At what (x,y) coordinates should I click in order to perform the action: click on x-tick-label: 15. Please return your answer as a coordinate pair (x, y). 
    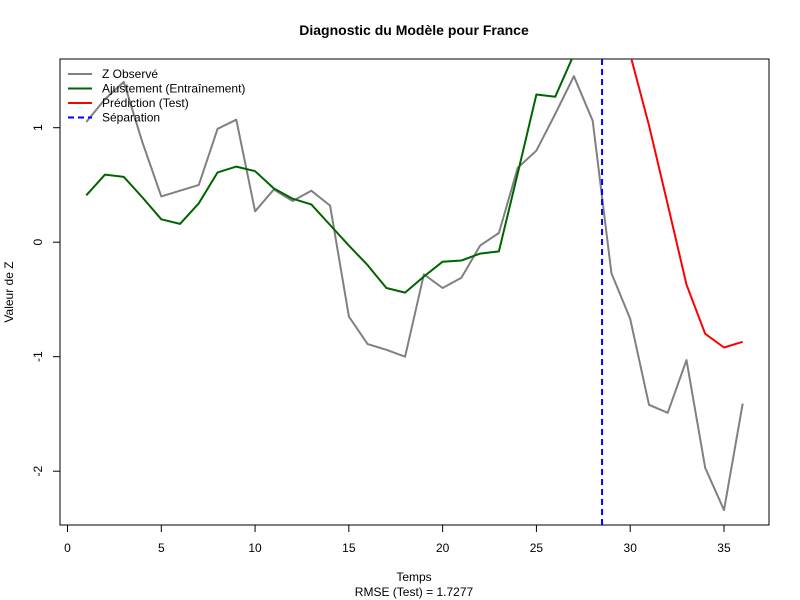
    Looking at the image, I should click on (349, 548).